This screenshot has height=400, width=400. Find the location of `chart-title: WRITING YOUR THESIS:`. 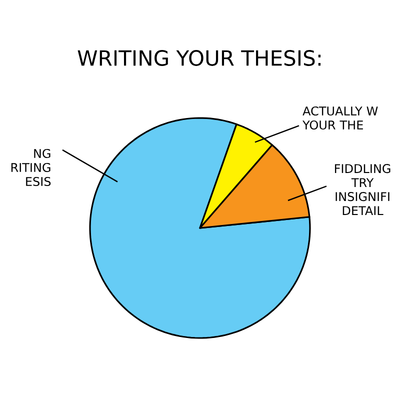

chart-title: WRITING YOUR THESIS: is located at coordinates (199, 58).